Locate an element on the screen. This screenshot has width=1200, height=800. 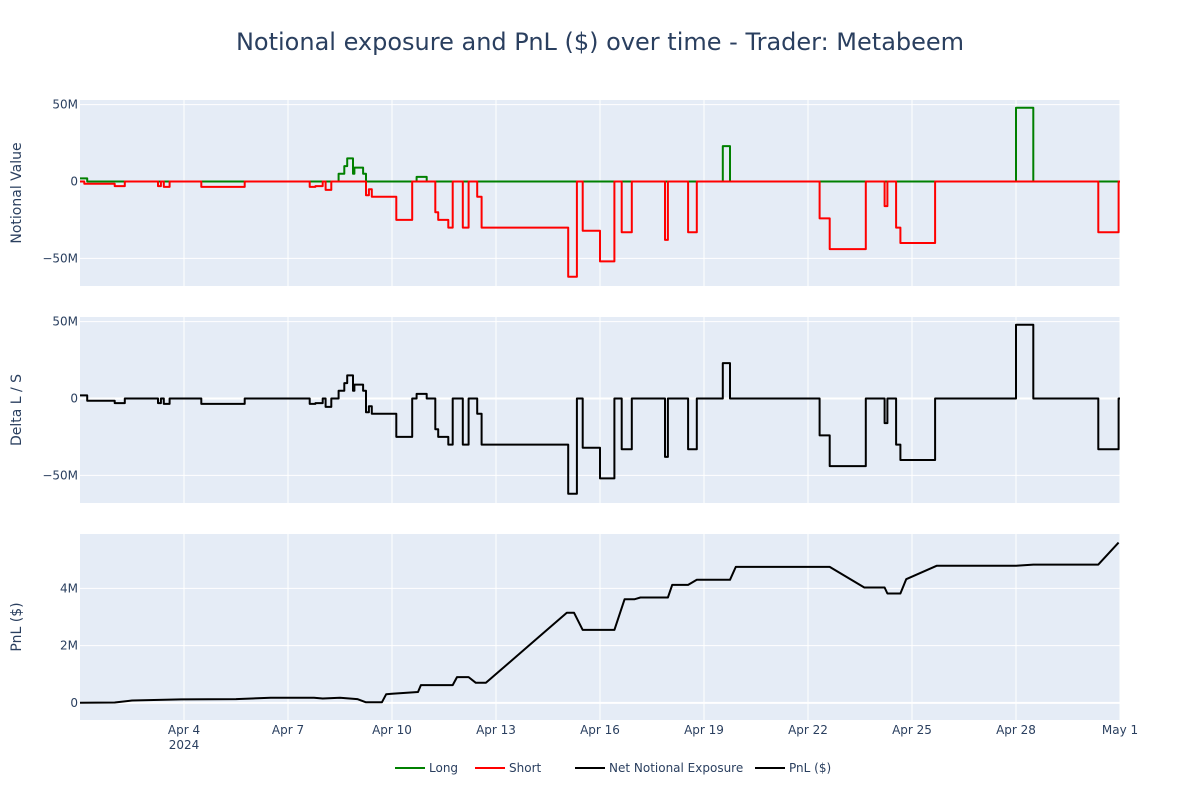
x-tick-label: Apr 28 is located at coordinates (1016, 730).